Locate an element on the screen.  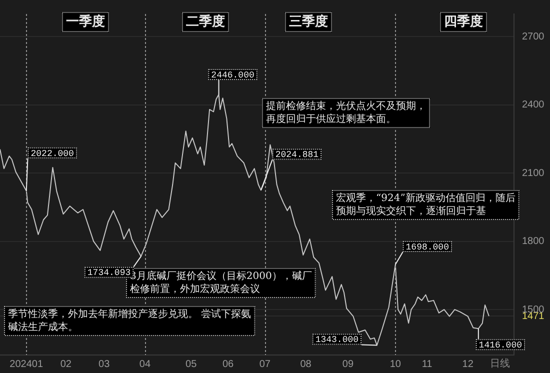
x-tick-label: 10 is located at coordinates (396, 364).